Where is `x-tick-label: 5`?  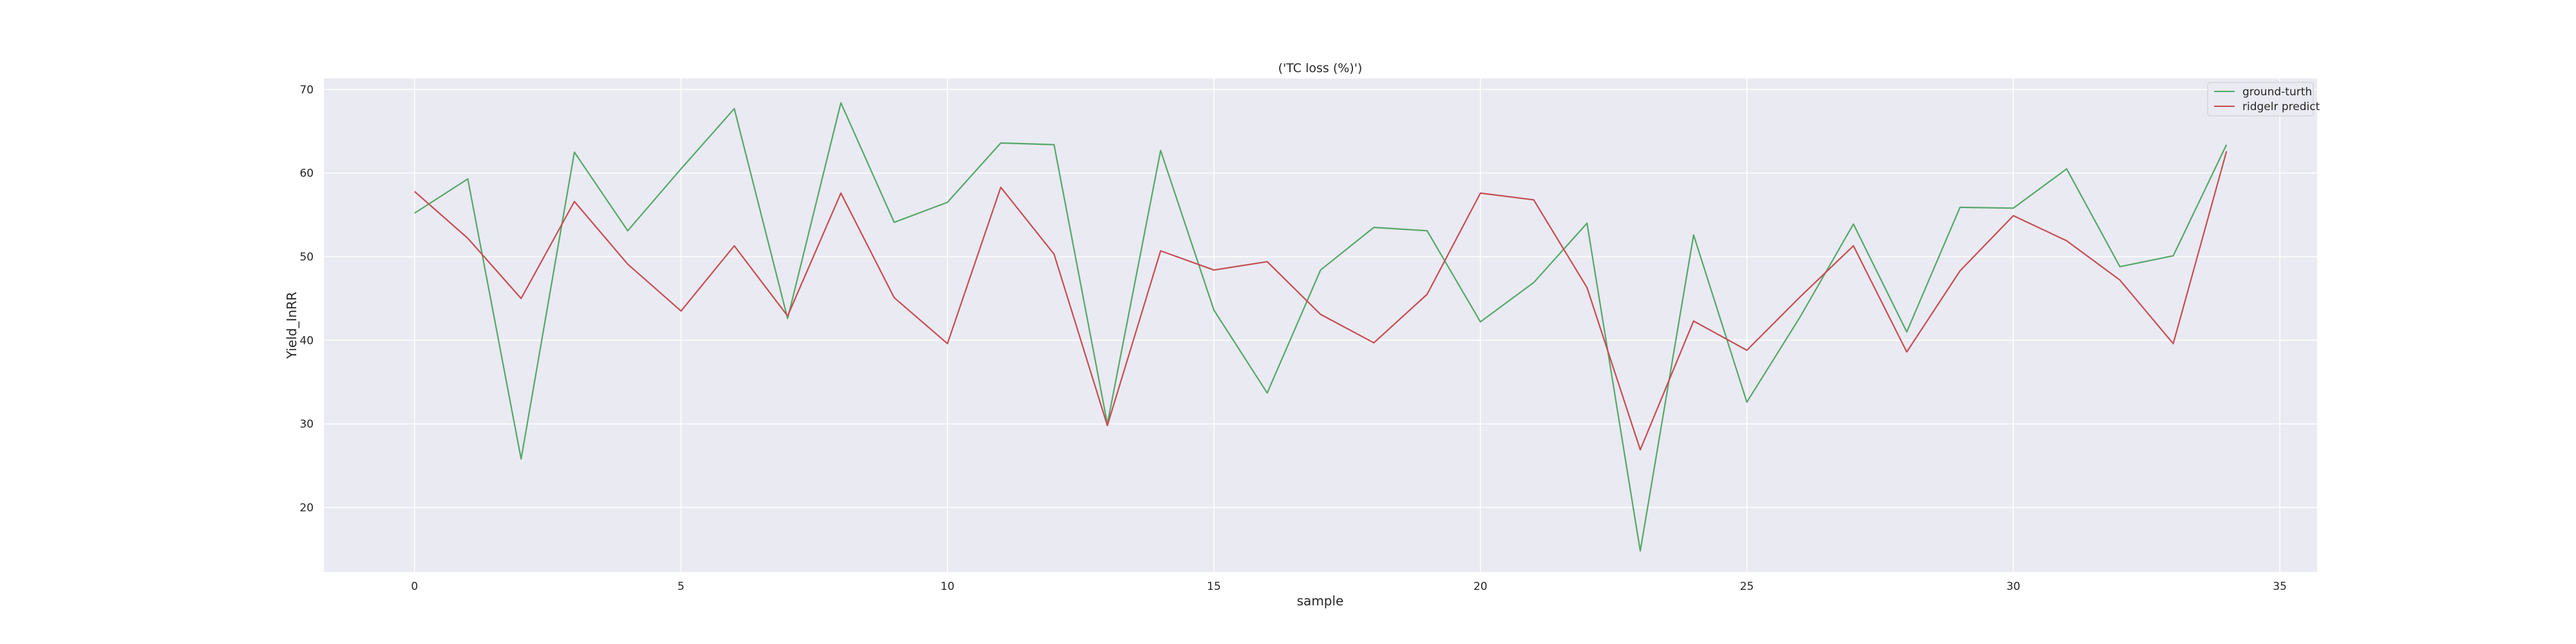
x-tick-label: 5 is located at coordinates (681, 587).